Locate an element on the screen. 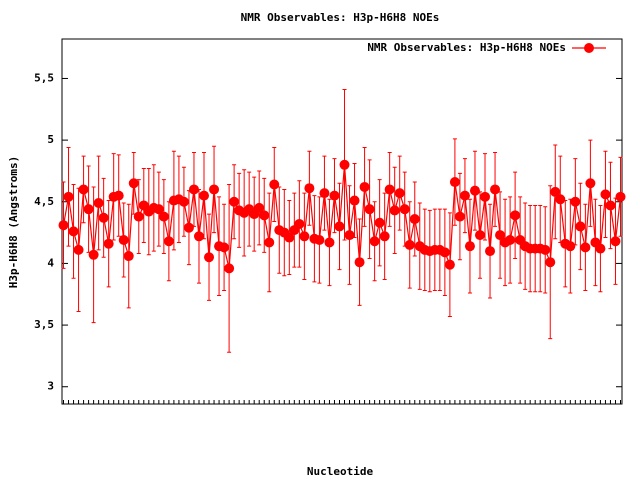 The width and height of the screenshot is (640, 480). legend-marker is located at coordinates (589, 48).